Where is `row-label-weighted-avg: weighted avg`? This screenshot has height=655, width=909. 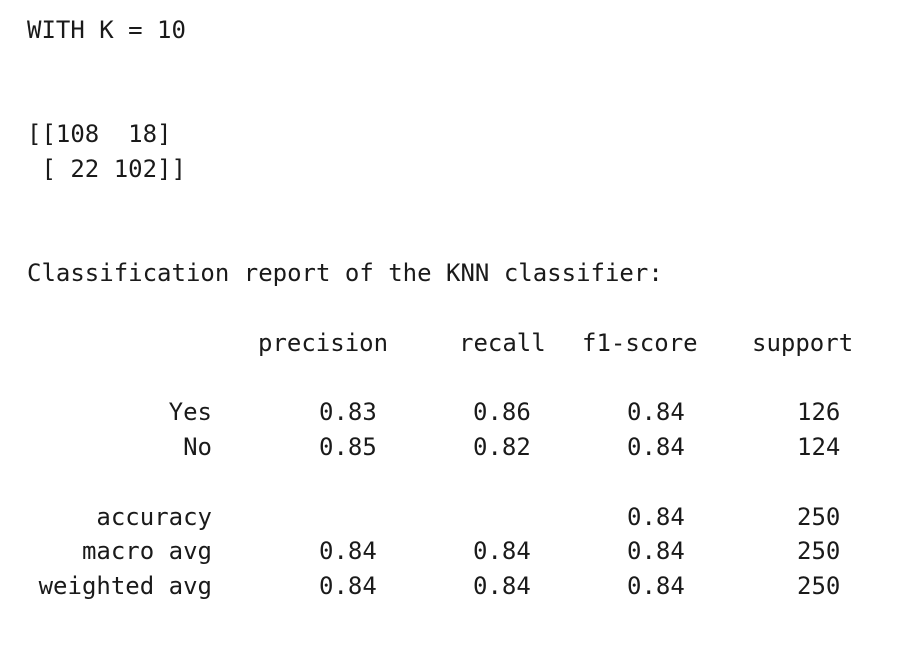
row-label-weighted-avg: weighted avg is located at coordinates (125, 586).